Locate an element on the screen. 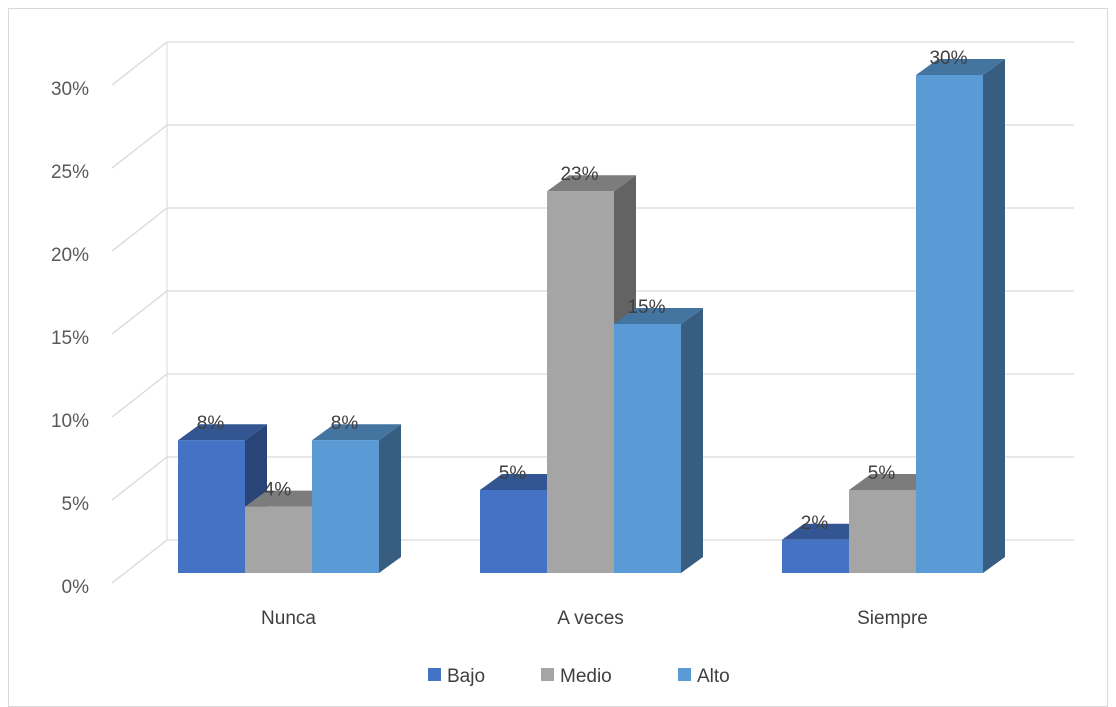 Image resolution: width=1116 pixels, height=707 pixels. x-category-label: A veces is located at coordinates (590, 618).